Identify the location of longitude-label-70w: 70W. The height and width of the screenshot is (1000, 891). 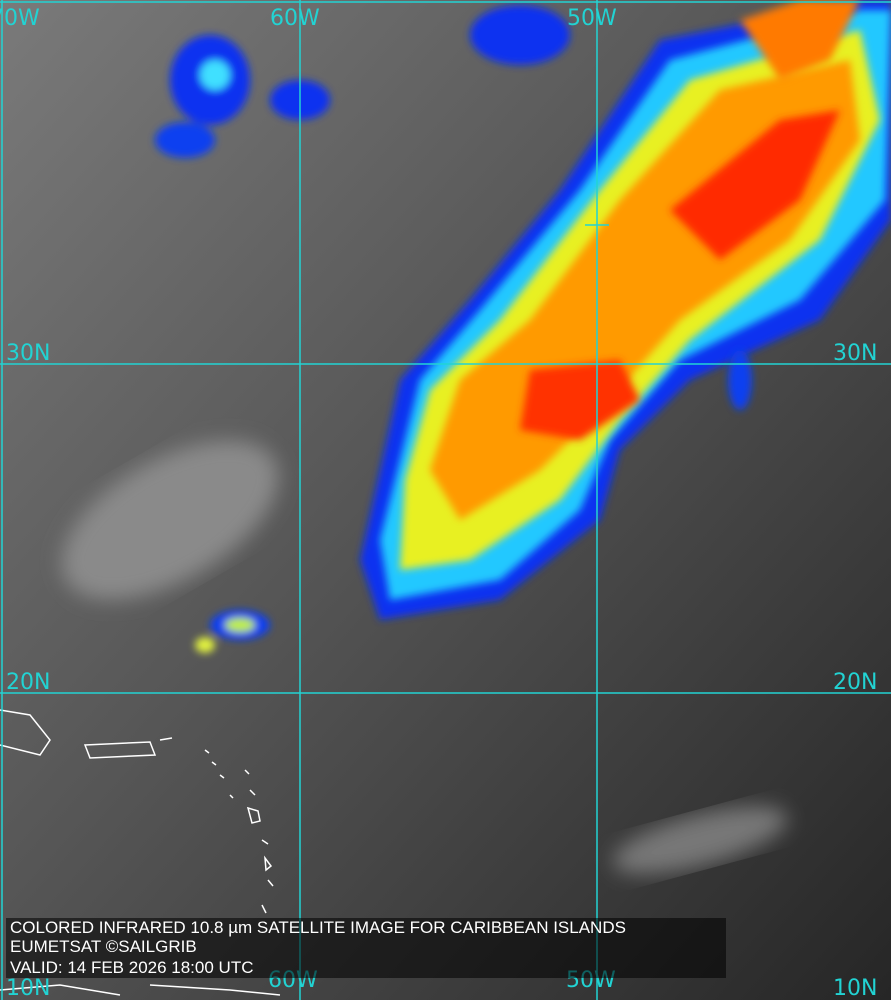
(20, 18).